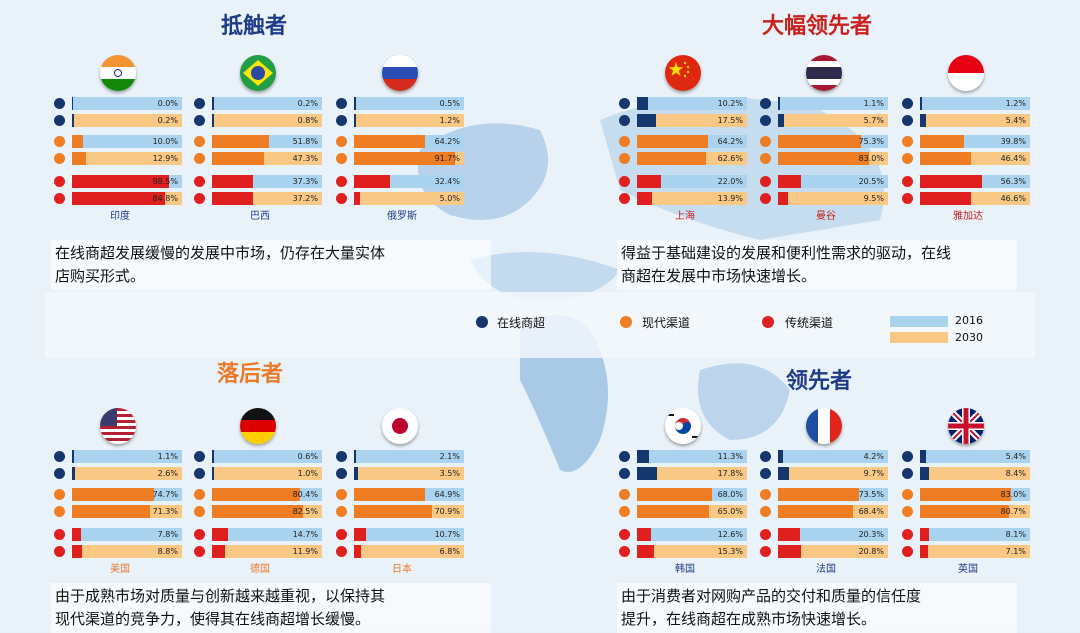 The height and width of the screenshot is (633, 1080). Describe the element at coordinates (402, 551) in the screenshot. I see `bar-row: 6.8%` at that location.